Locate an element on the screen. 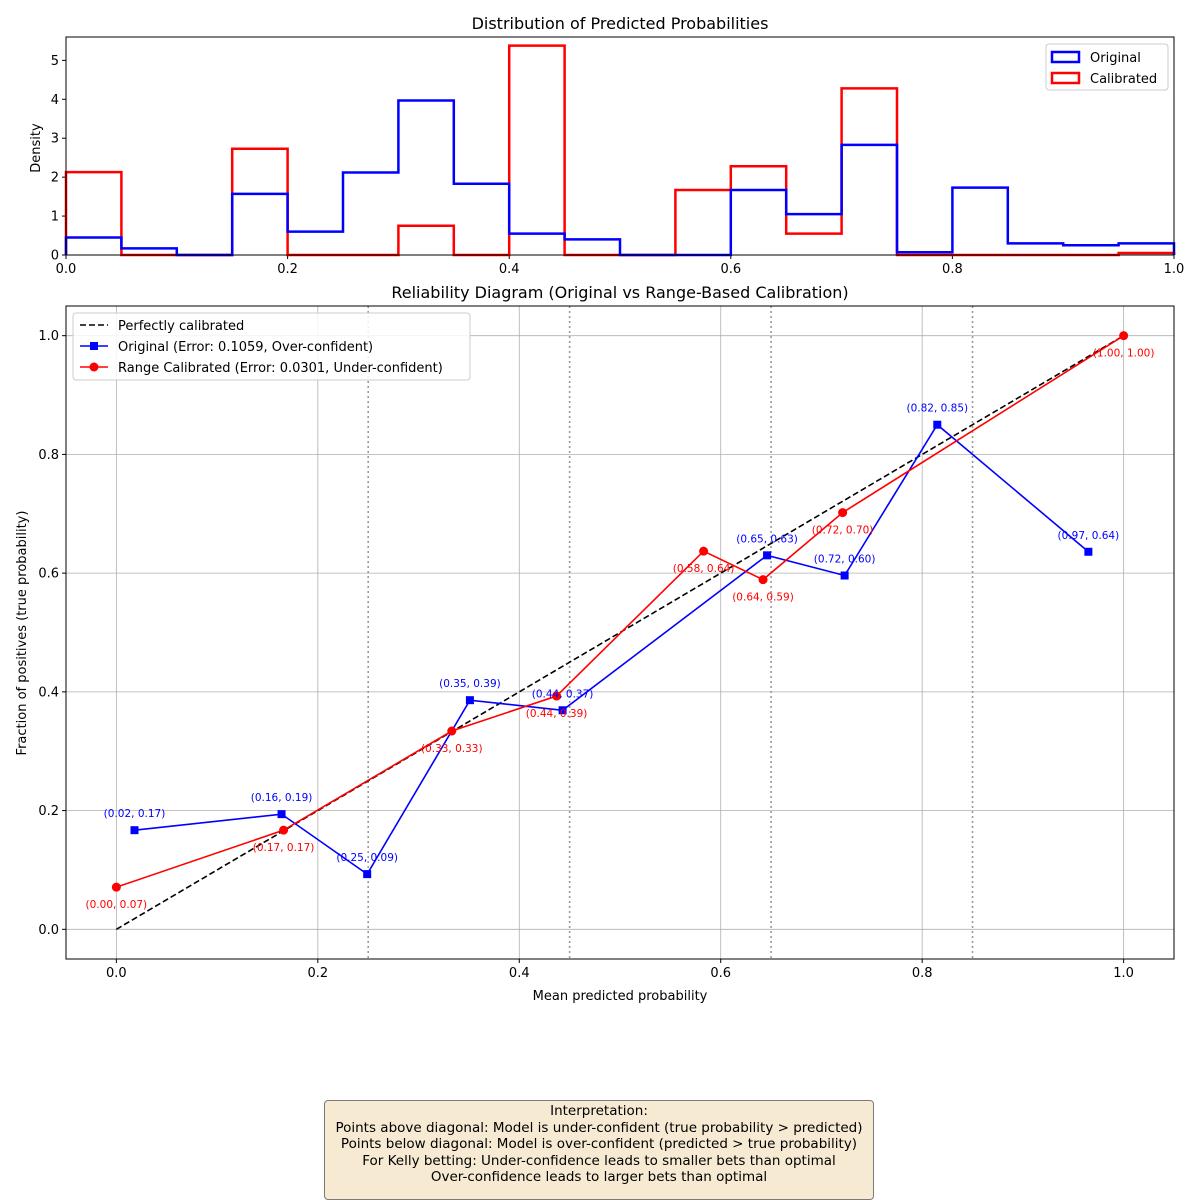  reliability-x-tick-label: 0.8 is located at coordinates (922, 973).